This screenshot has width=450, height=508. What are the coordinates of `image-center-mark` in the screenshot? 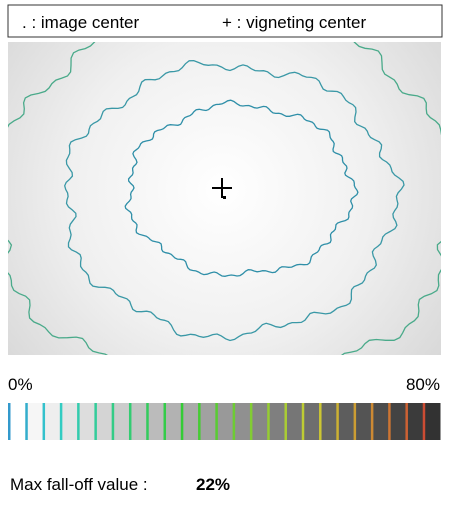 It's located at (224, 197).